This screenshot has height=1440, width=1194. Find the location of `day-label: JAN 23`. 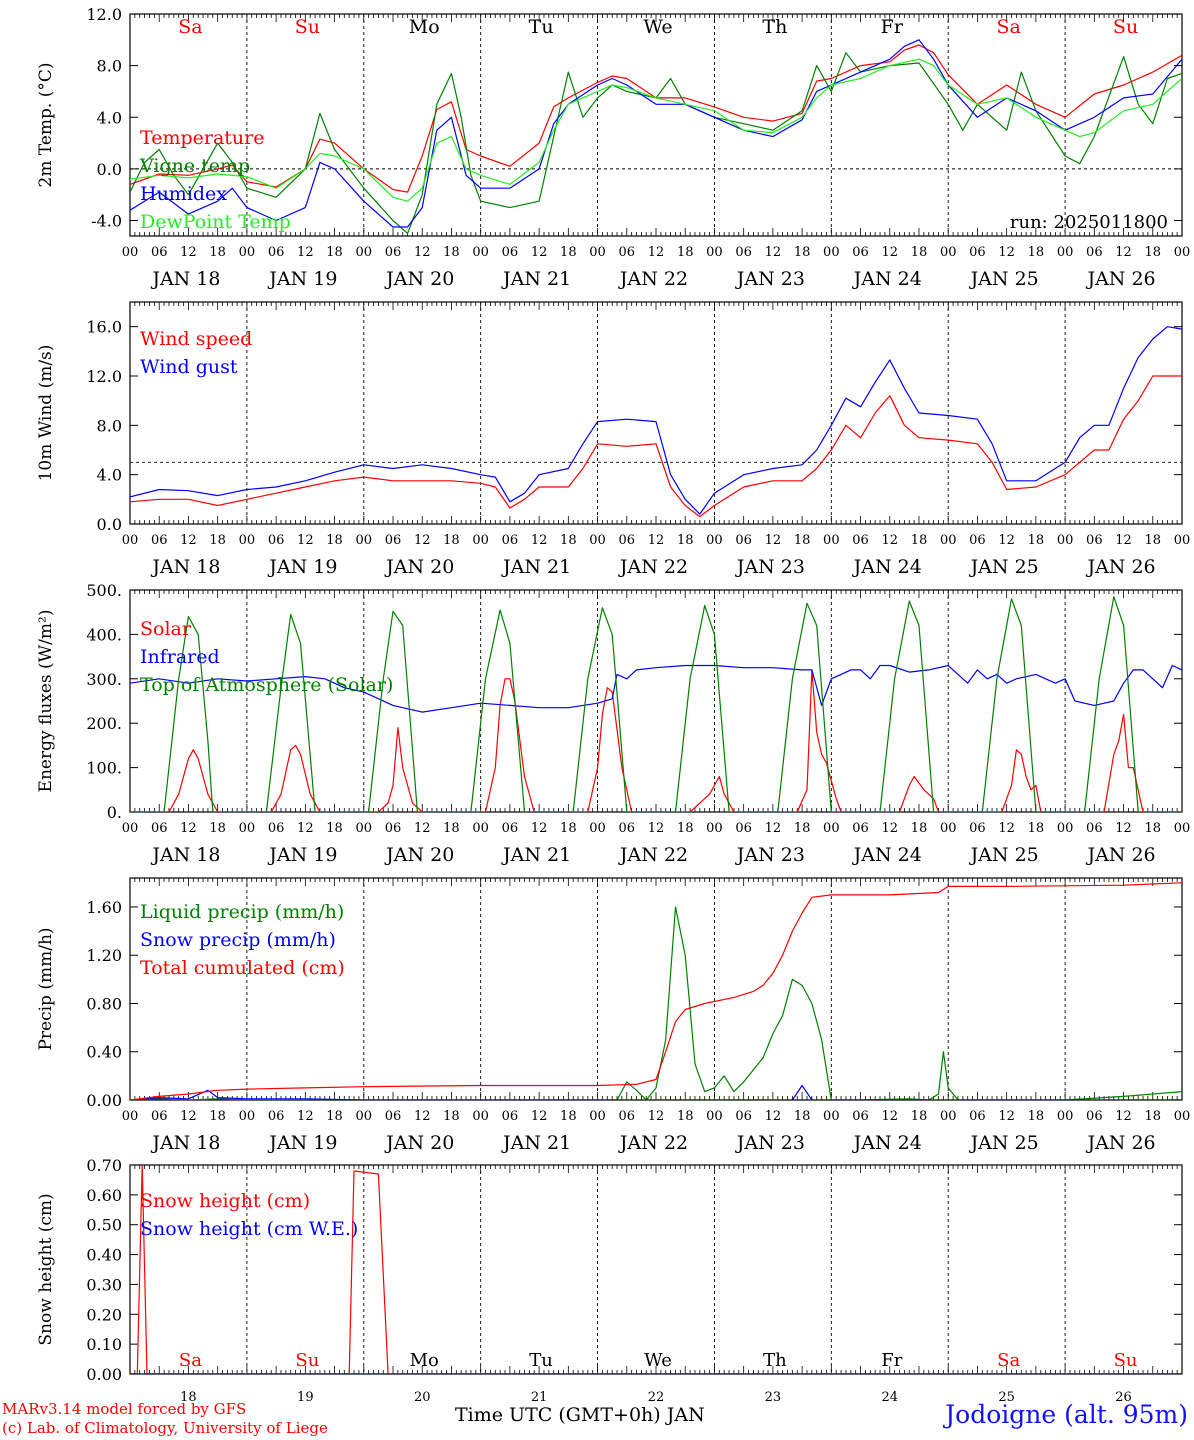

day-label: JAN 23 is located at coordinates (770, 567).